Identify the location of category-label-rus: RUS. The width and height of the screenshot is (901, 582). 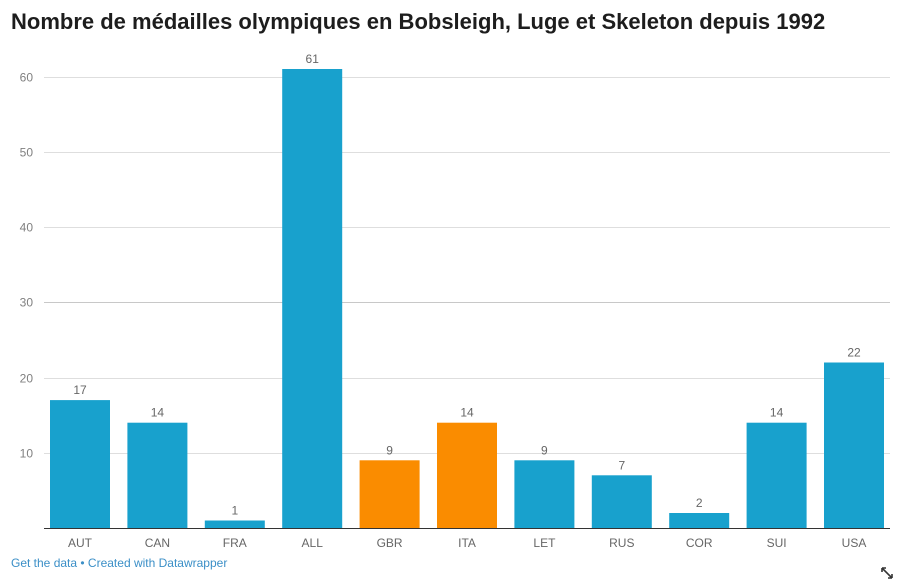
(621, 543).